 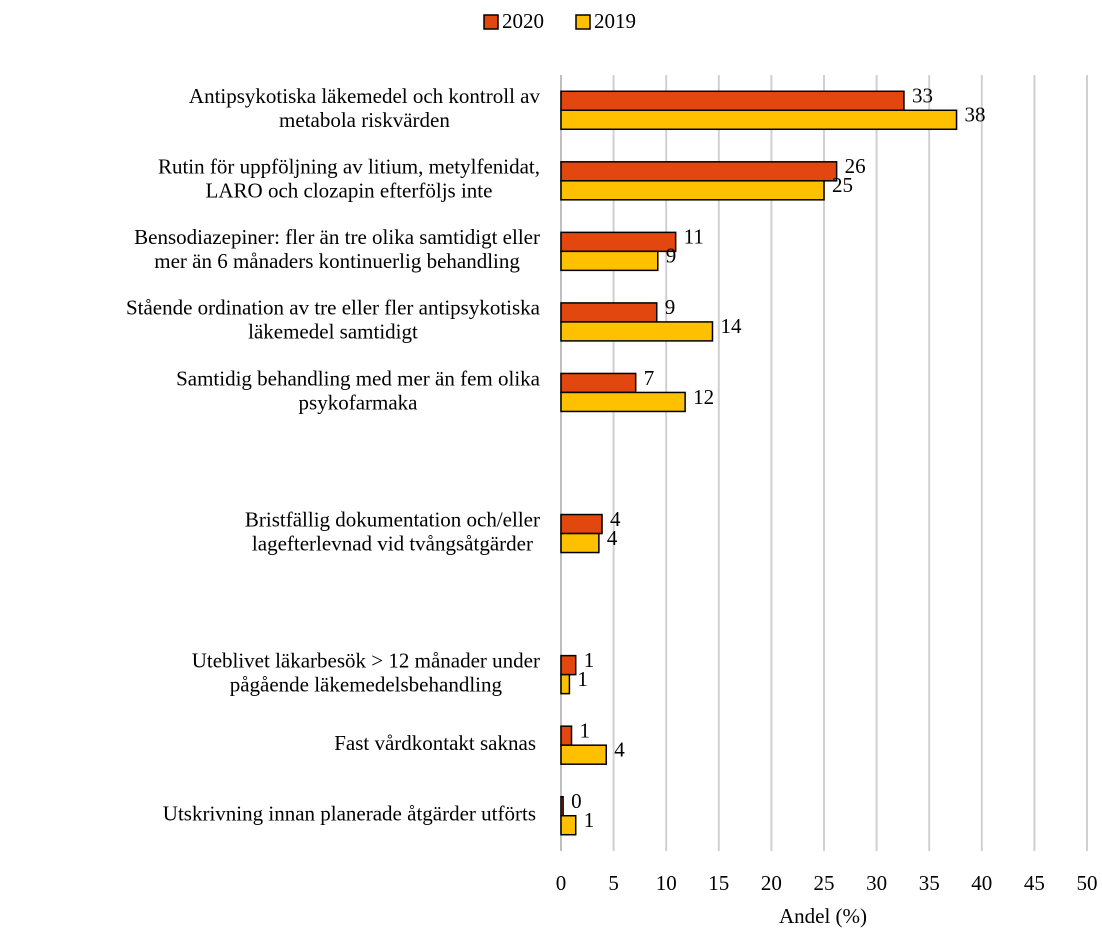 I want to click on x-tick-label: 5, so click(x=613, y=883).